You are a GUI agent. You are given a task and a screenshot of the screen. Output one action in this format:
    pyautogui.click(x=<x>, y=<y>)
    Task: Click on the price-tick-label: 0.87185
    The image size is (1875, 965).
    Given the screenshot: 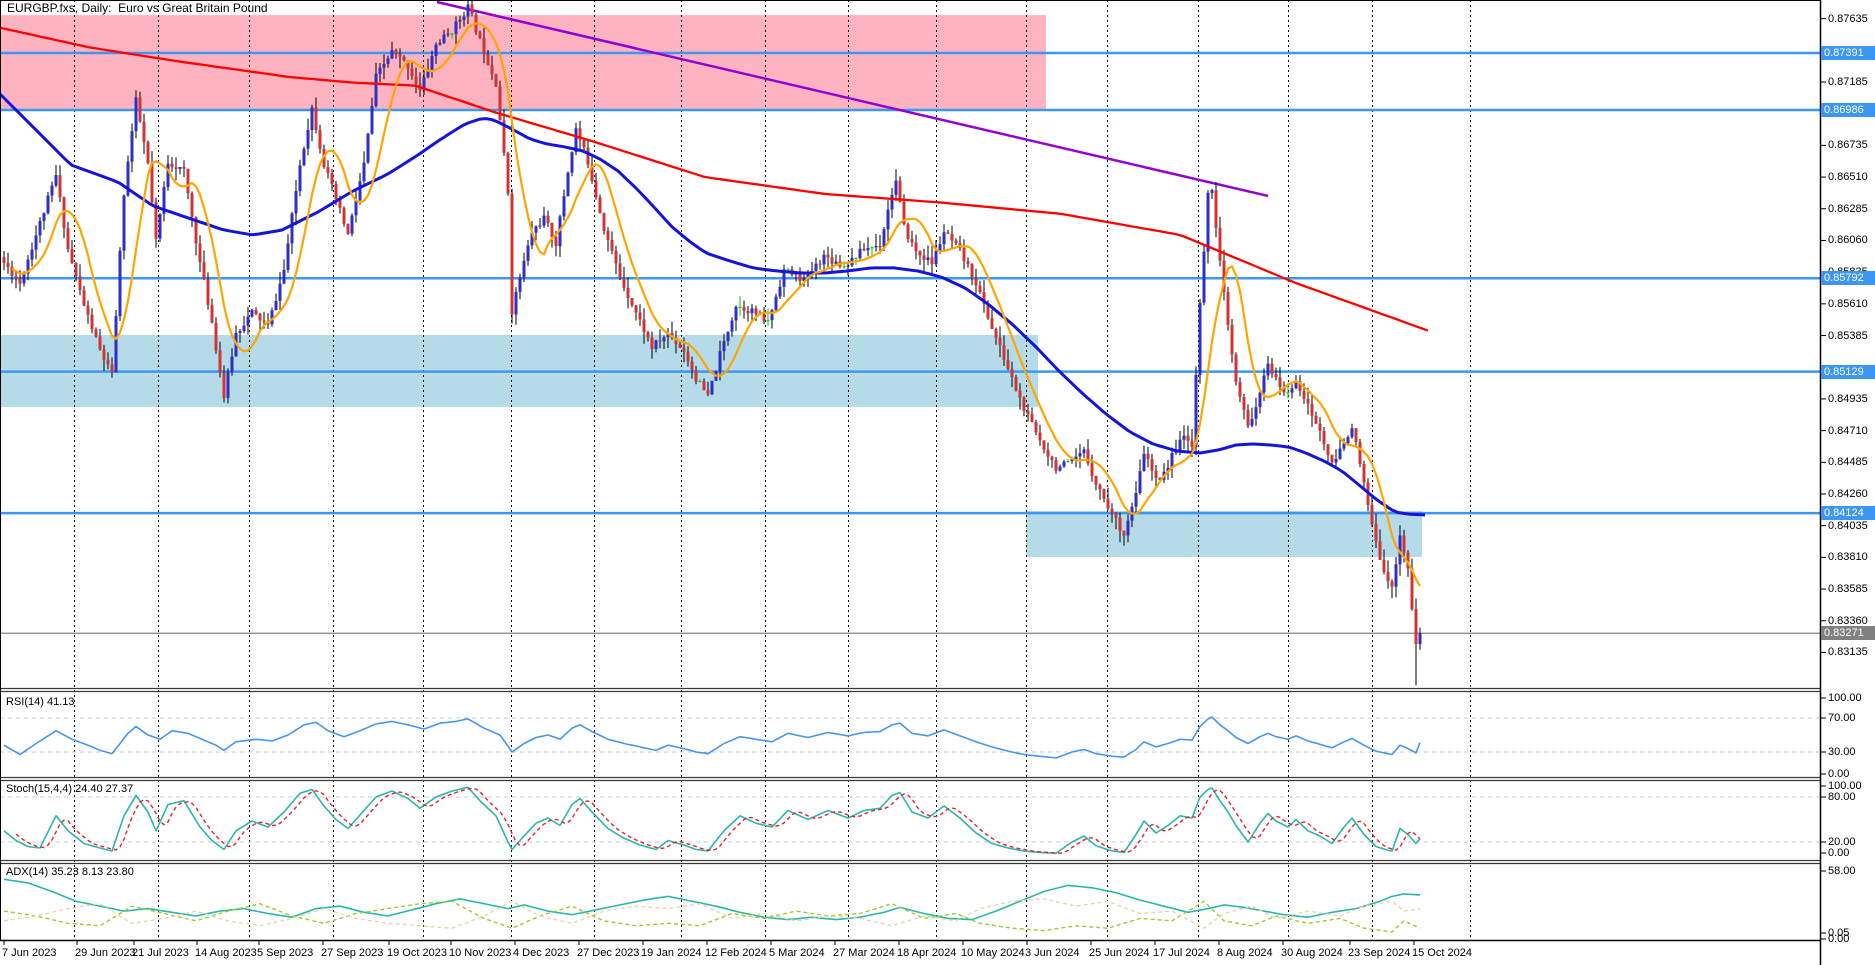 What is the action you would take?
    pyautogui.click(x=1848, y=82)
    